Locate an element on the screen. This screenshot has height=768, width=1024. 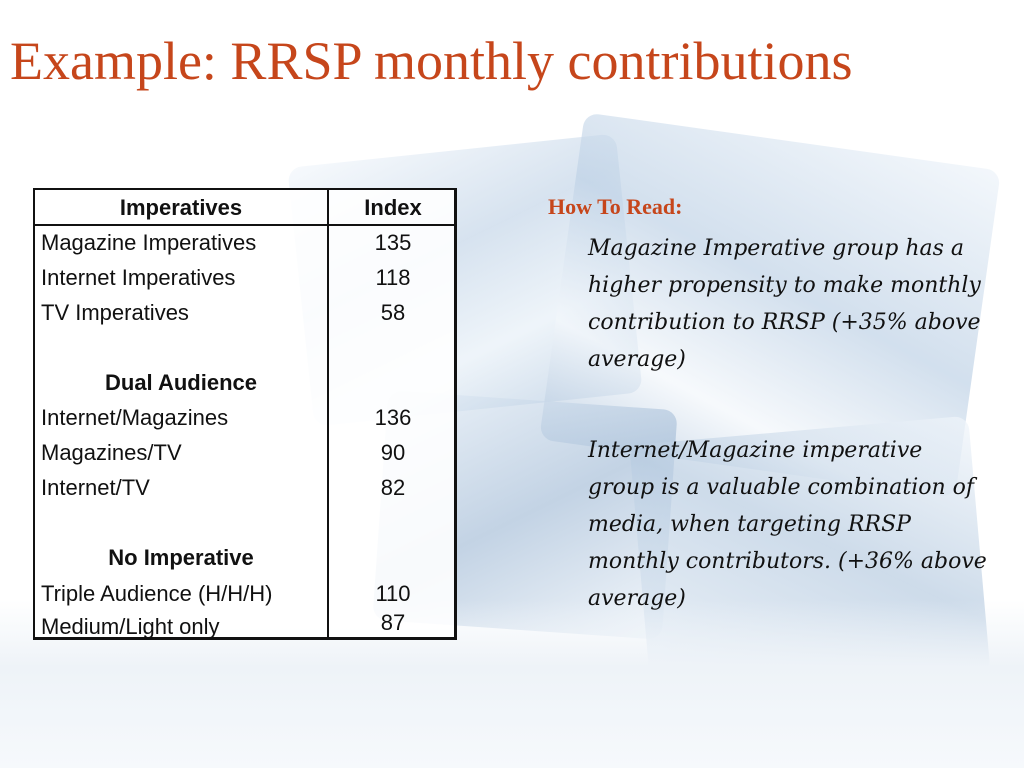
row-label: Internet/TV is located at coordinates (95, 487).